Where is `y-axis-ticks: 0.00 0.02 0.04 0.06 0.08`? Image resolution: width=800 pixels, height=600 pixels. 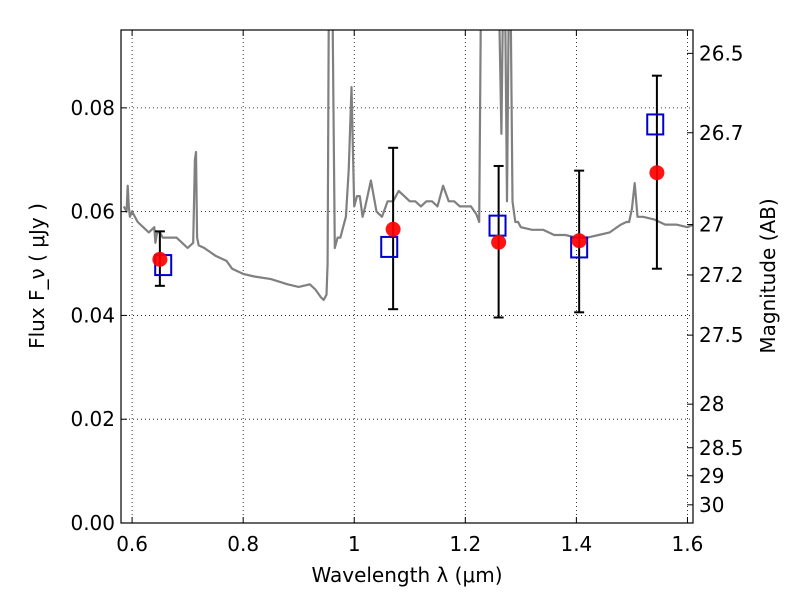
y-axis-ticks: 0.00 0.02 0.04 0.06 0.08 is located at coordinates (98, 315).